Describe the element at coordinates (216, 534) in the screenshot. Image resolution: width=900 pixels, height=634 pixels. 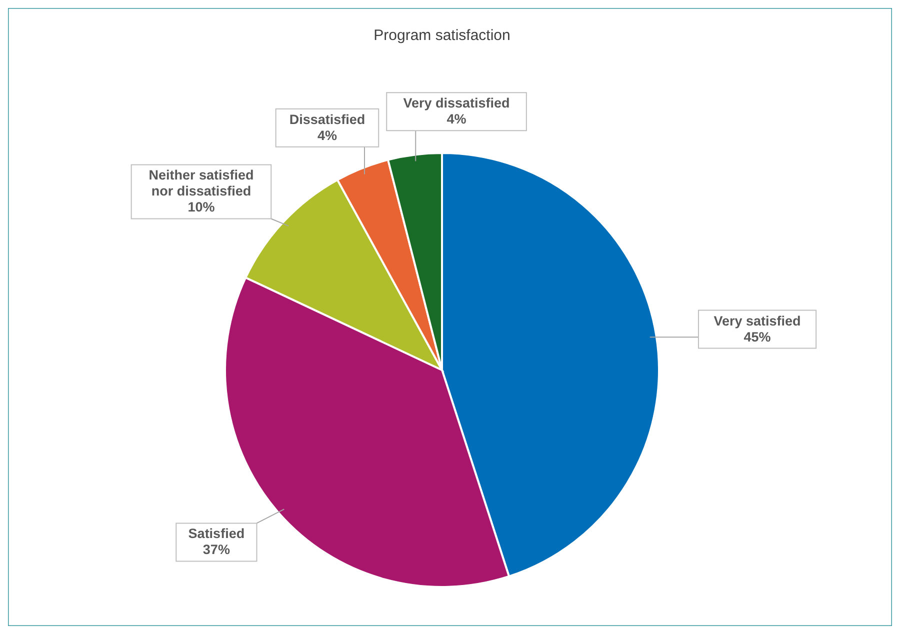
I see `slice-label: Satisfied` at that location.